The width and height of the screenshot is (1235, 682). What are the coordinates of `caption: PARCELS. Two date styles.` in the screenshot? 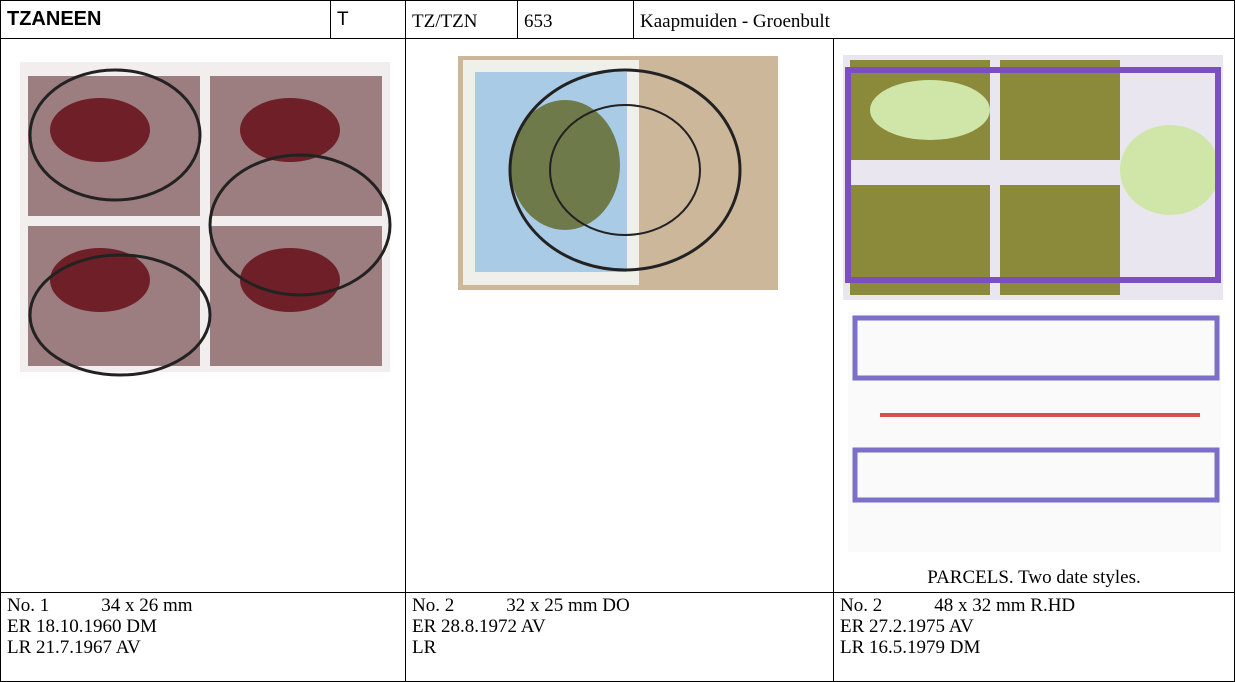 It's located at (1034, 577).